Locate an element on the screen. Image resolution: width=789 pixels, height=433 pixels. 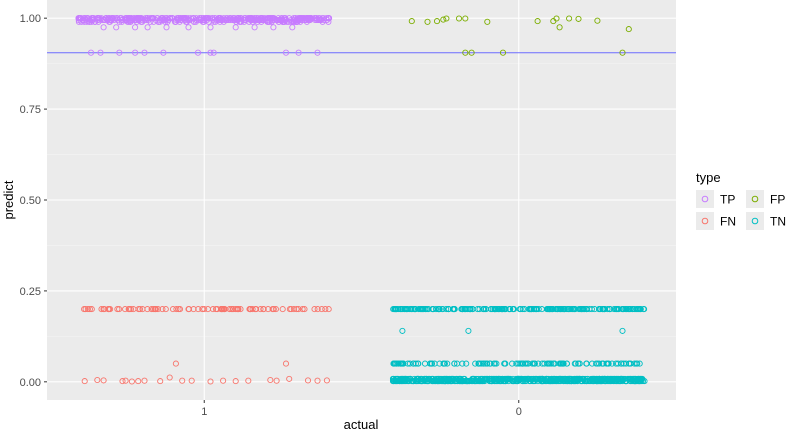
x-tick-label: 1 is located at coordinates (204, 412).